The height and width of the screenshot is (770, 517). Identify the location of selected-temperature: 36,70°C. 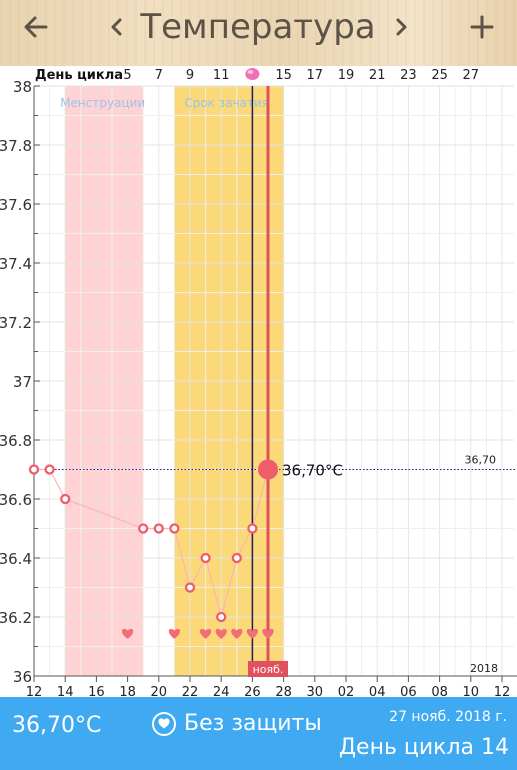
(56, 725).